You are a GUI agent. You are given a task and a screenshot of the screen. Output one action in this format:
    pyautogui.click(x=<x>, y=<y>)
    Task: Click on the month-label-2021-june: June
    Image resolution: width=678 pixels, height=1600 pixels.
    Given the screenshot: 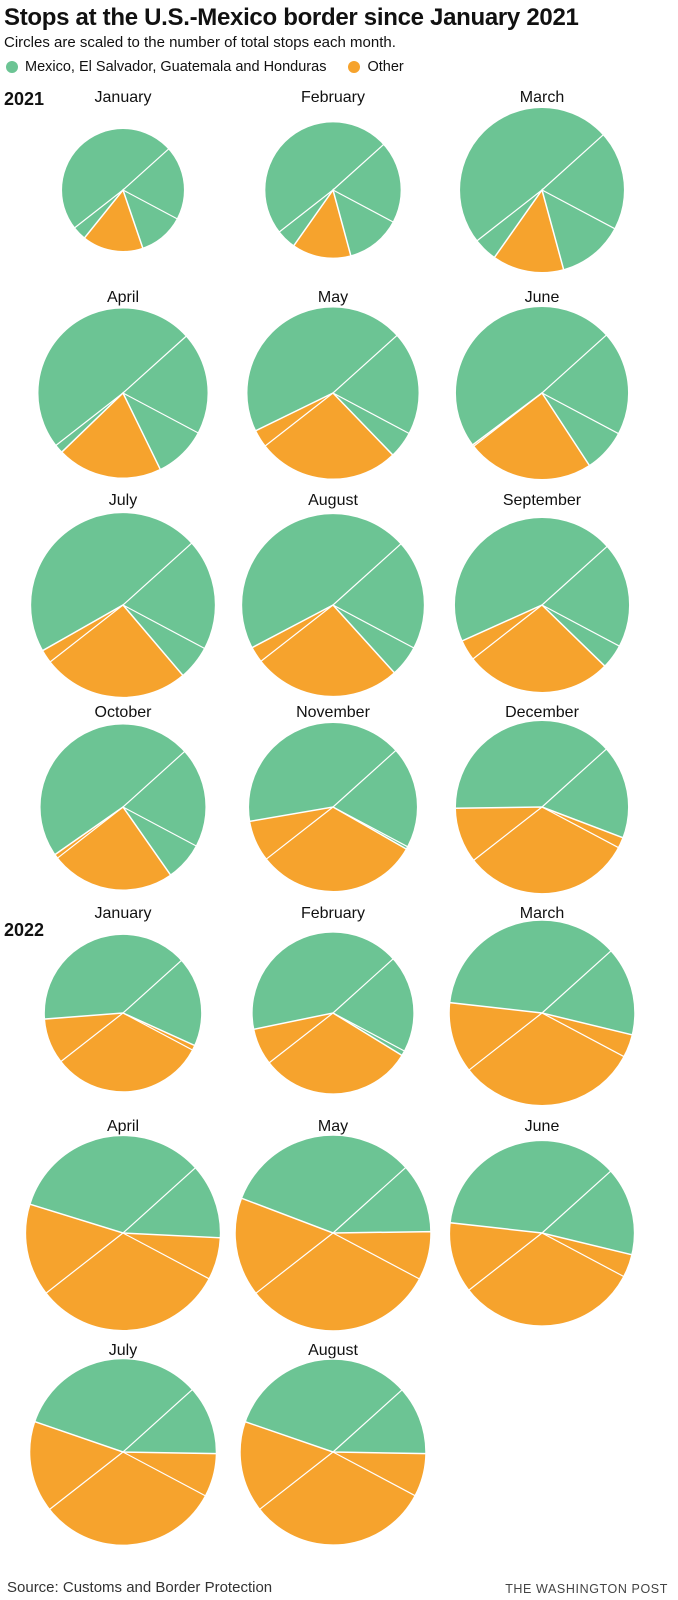 What is the action you would take?
    pyautogui.click(x=542, y=297)
    